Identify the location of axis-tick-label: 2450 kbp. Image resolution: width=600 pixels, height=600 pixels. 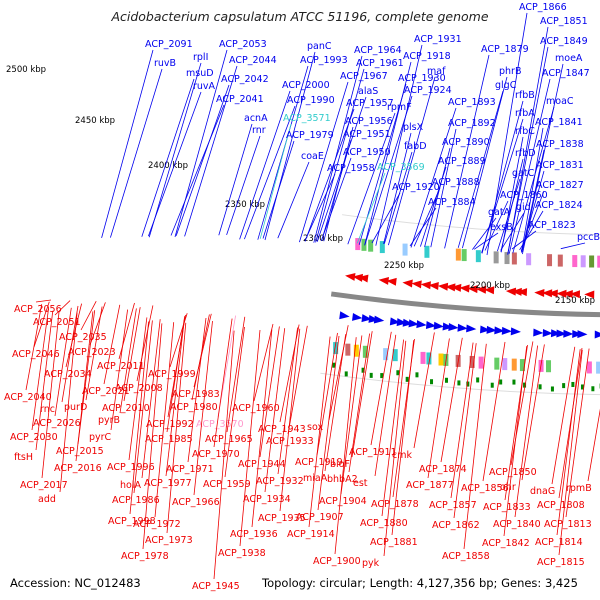
(95, 121).